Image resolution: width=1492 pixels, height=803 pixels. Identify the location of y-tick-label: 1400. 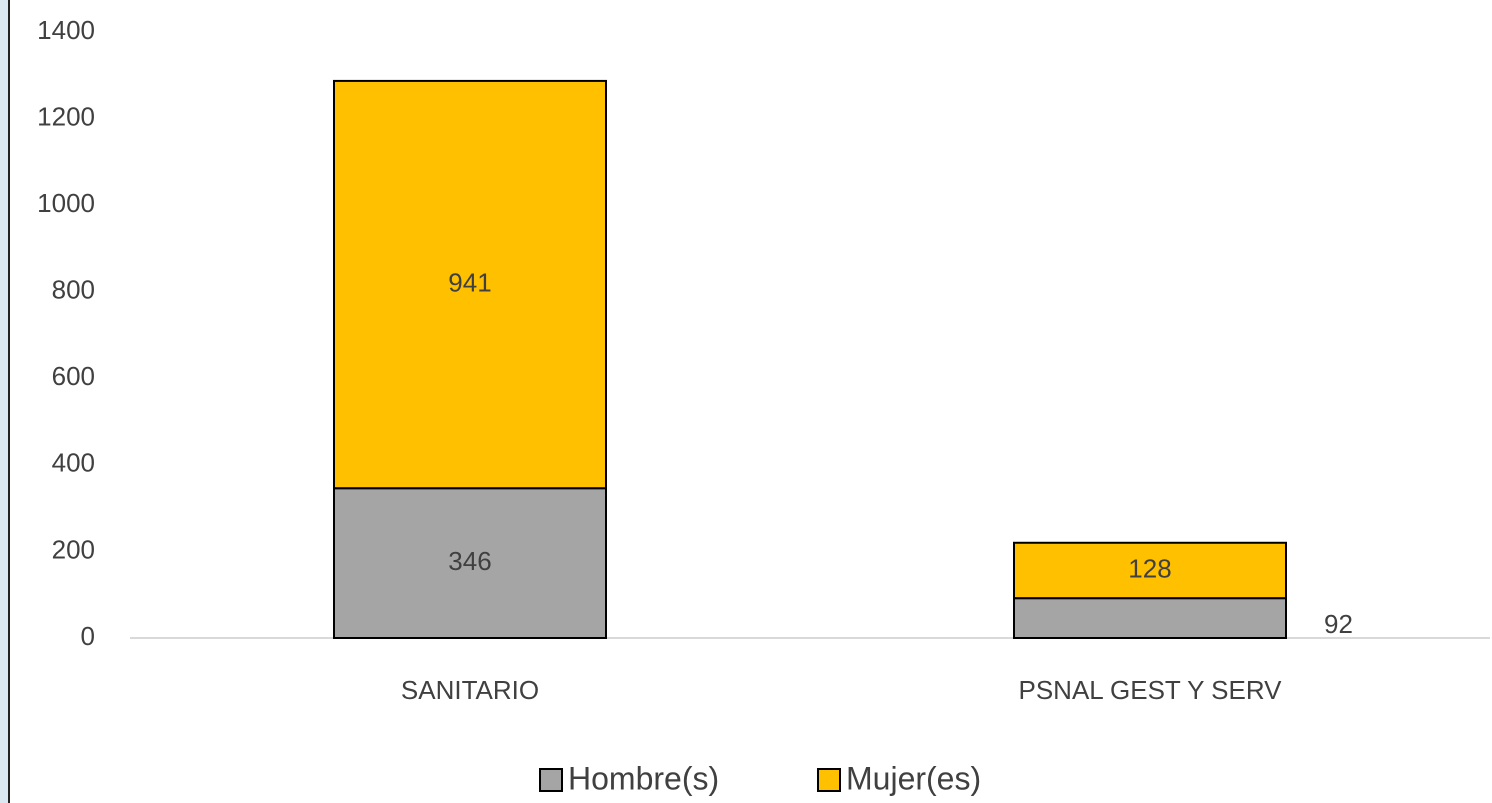
(66, 30).